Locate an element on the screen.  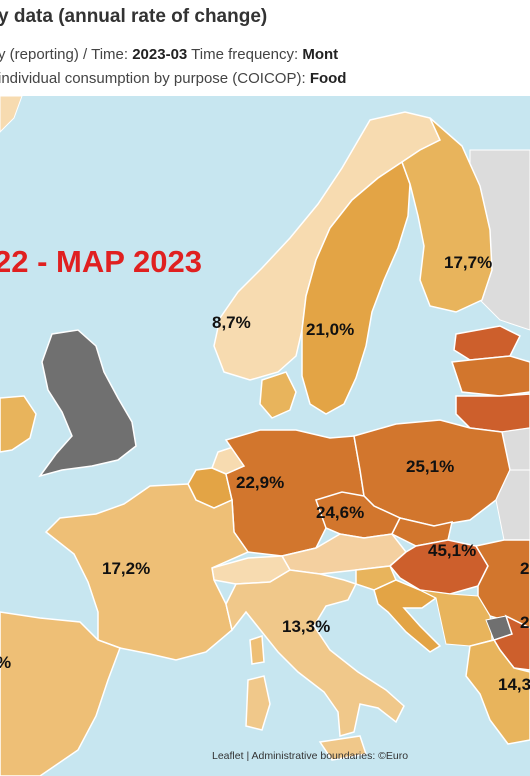
label-greece: 14,3 is located at coordinates (514, 684).